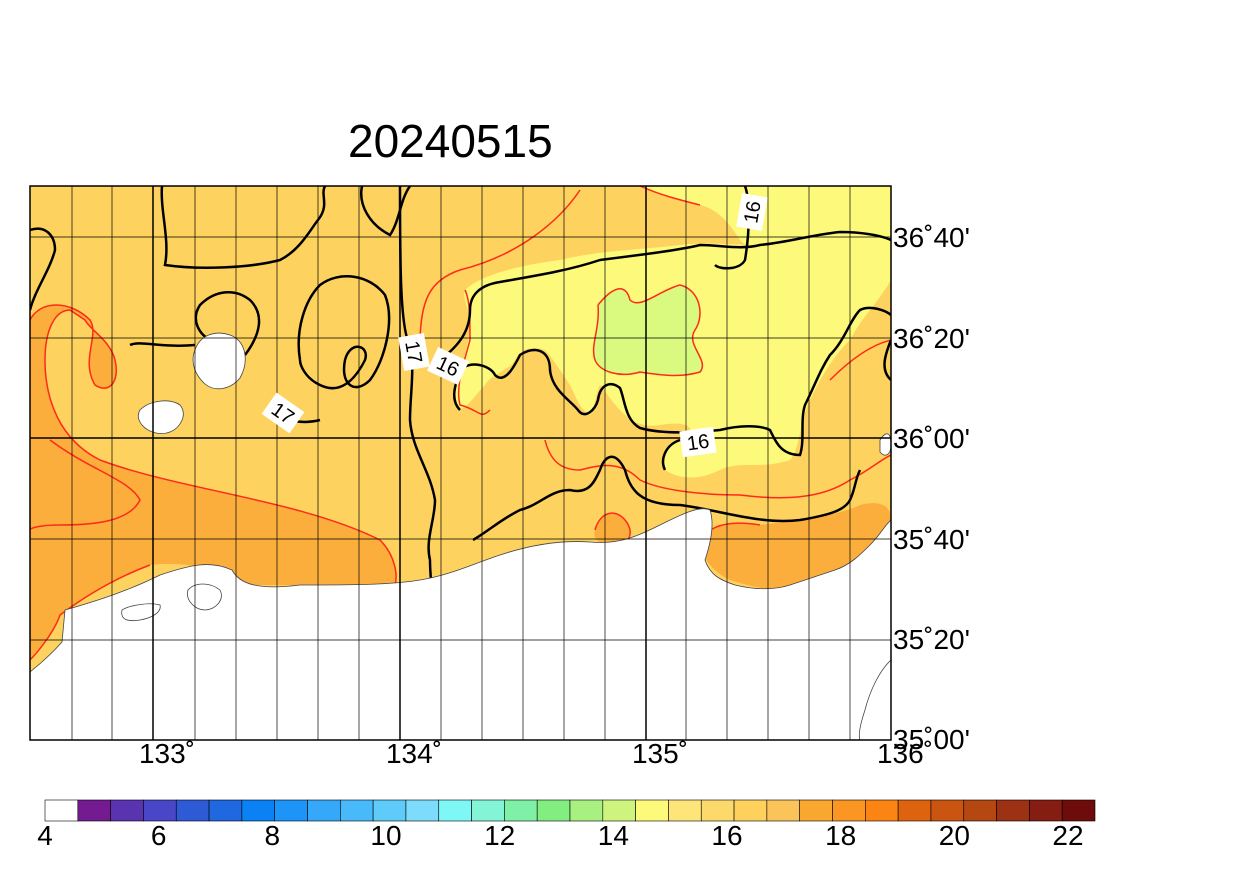  What do you see at coordinates (931, 438) in the screenshot?
I see `lat-label: 36˚00'` at bounding box center [931, 438].